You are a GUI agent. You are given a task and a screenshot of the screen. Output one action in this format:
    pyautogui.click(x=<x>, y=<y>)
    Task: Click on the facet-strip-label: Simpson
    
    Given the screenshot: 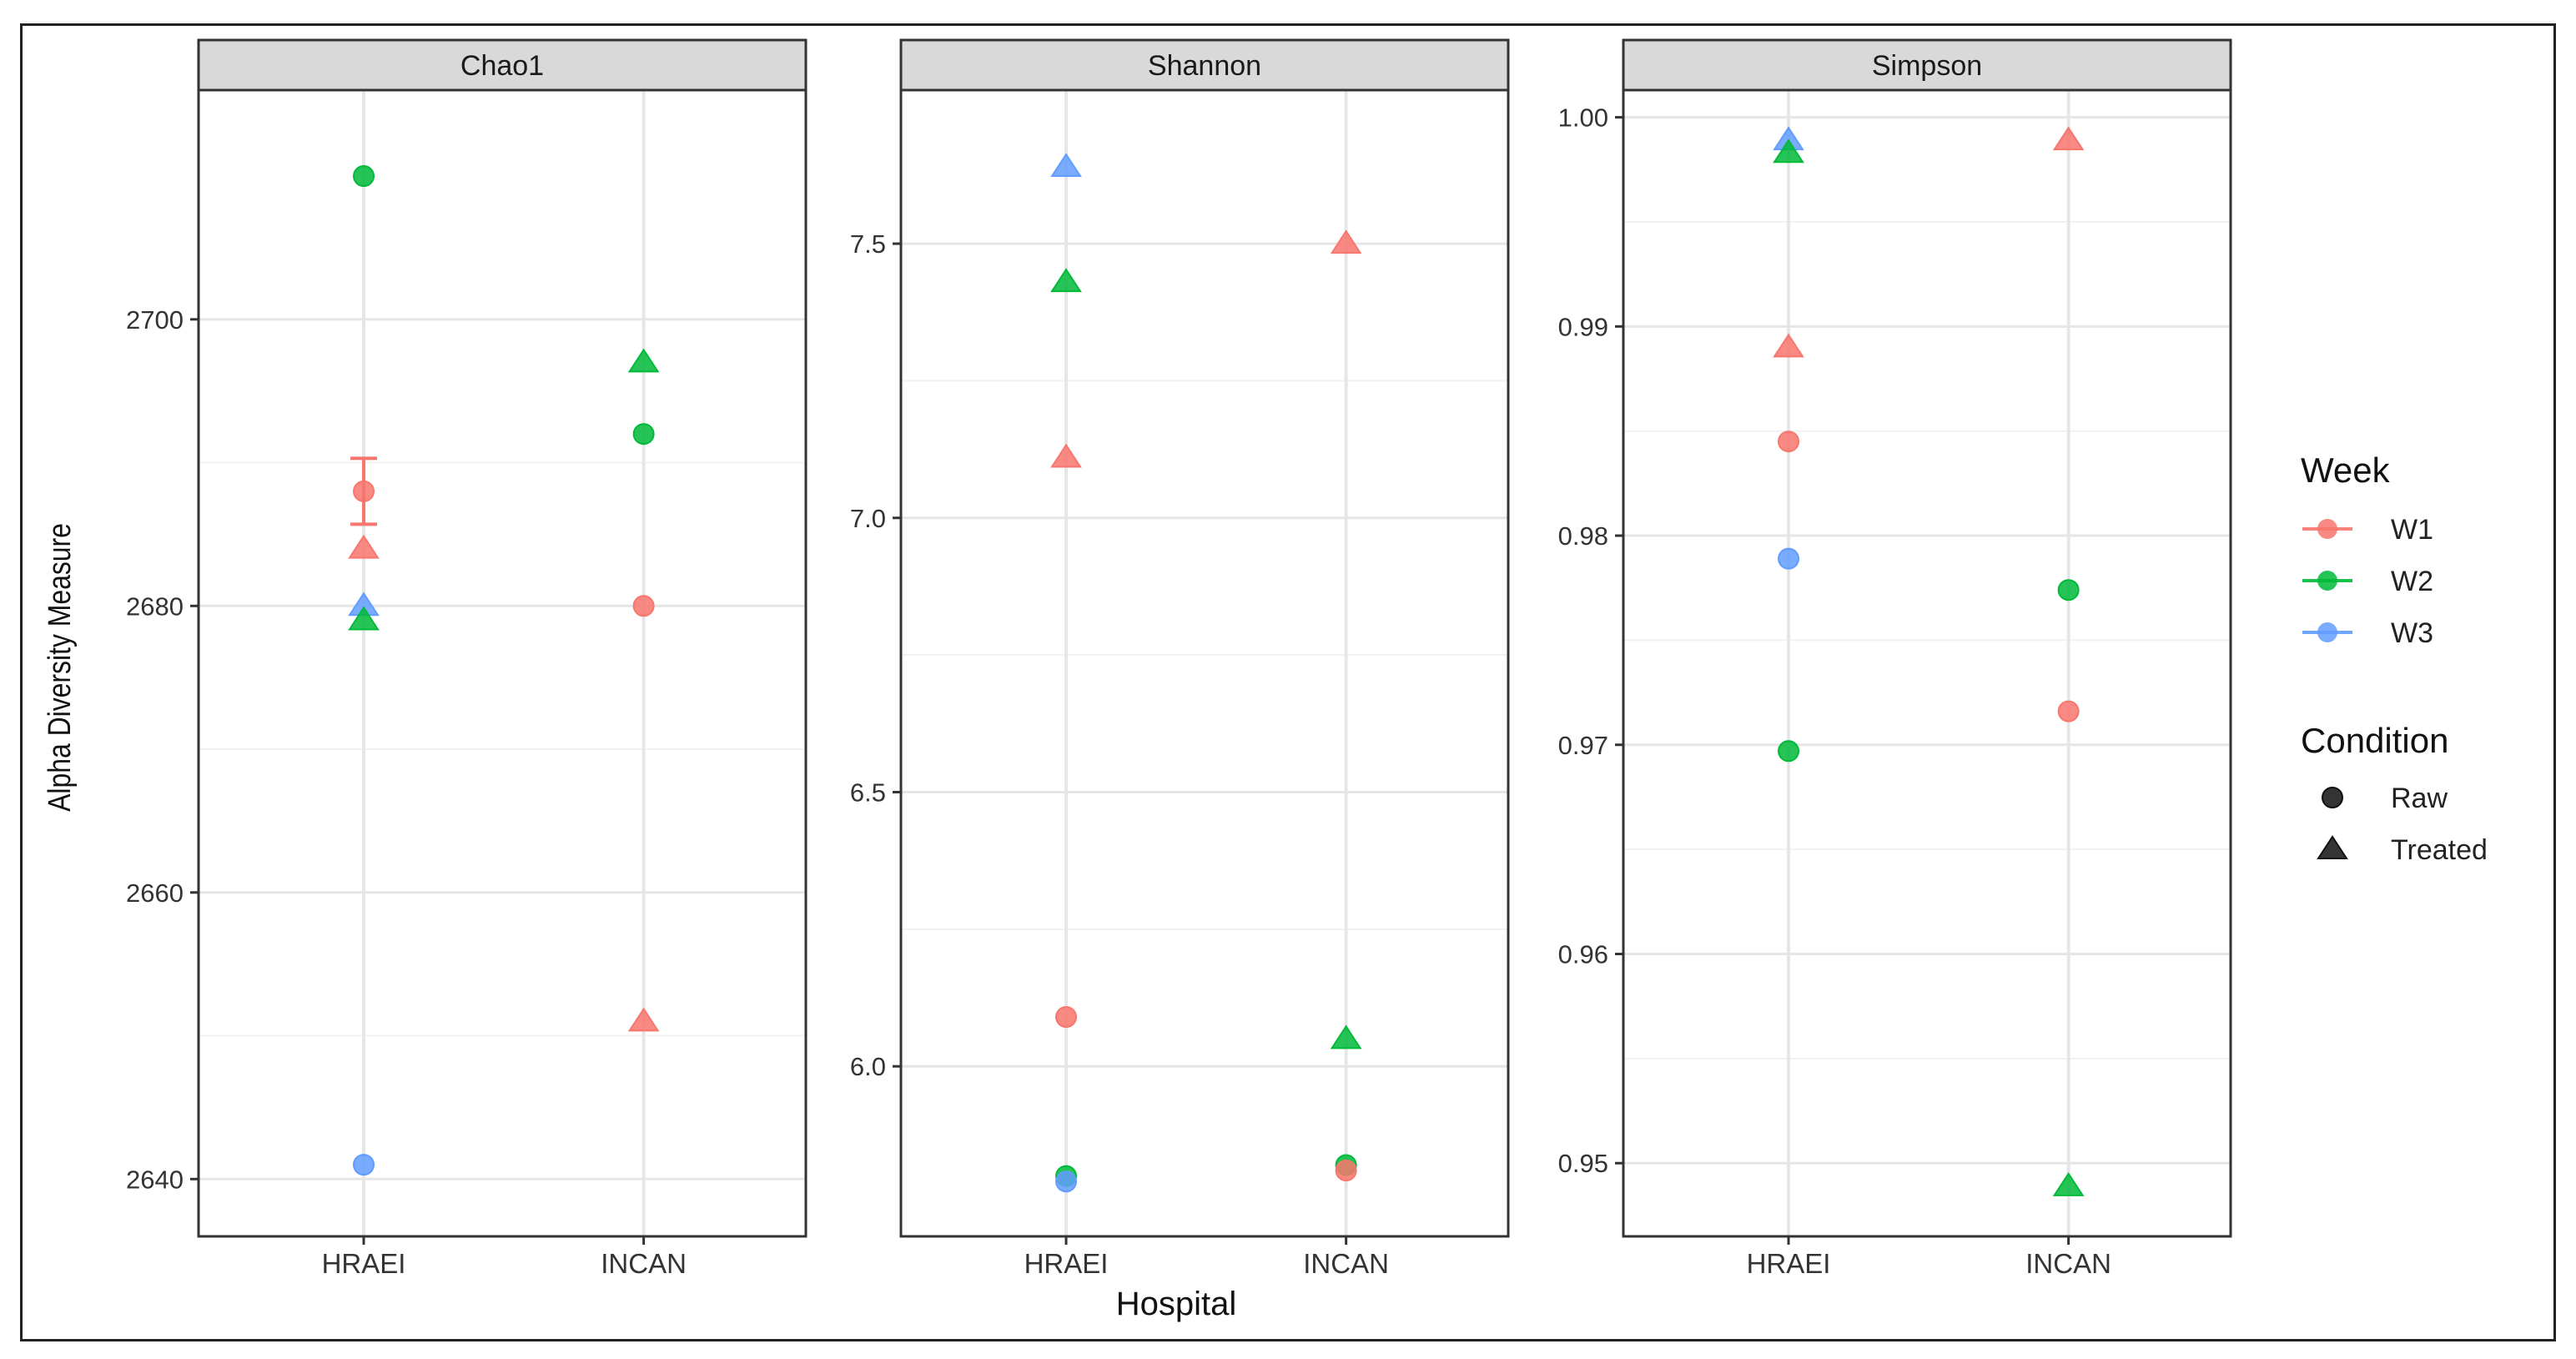 What is the action you would take?
    pyautogui.click(x=1927, y=66)
    